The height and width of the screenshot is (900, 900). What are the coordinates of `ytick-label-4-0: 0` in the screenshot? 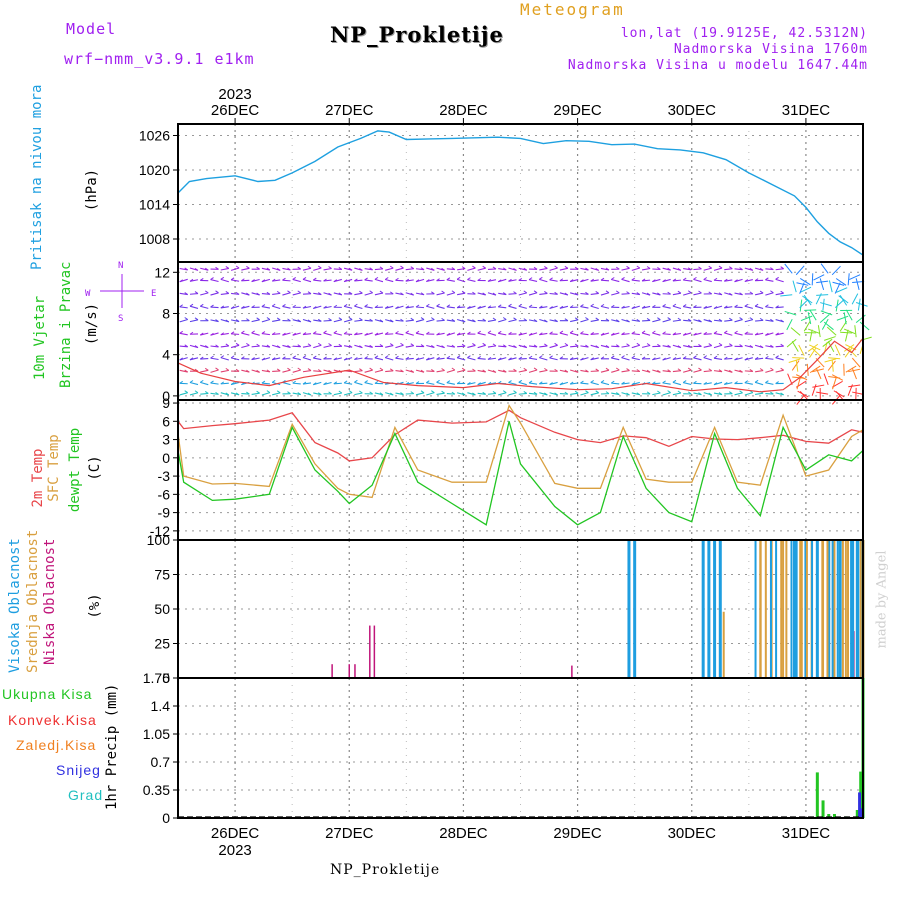 It's located at (166, 818).